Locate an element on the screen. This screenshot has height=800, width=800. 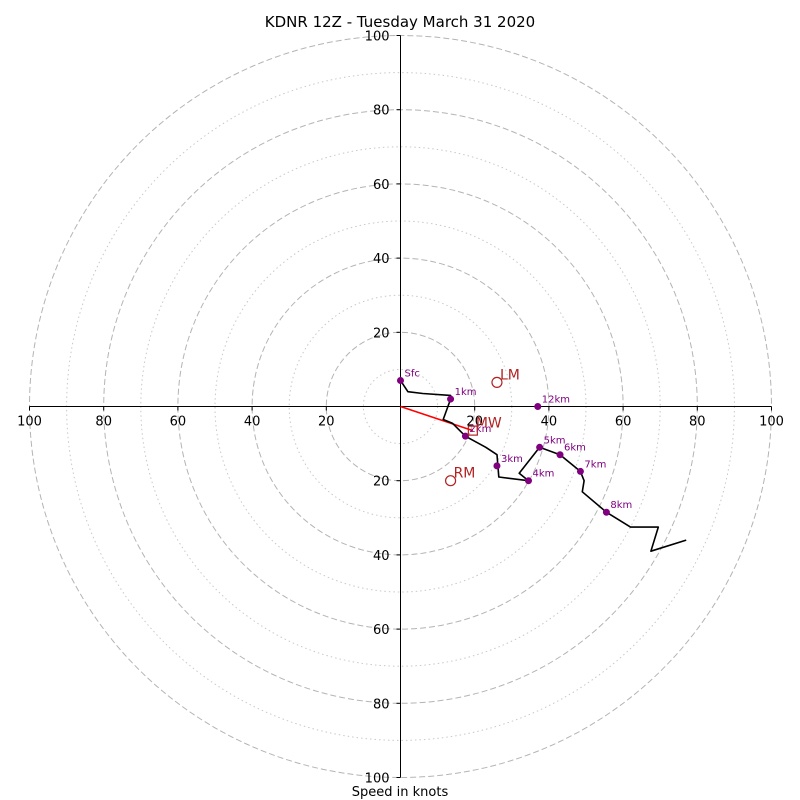
level-label: 1km is located at coordinates (466, 392).